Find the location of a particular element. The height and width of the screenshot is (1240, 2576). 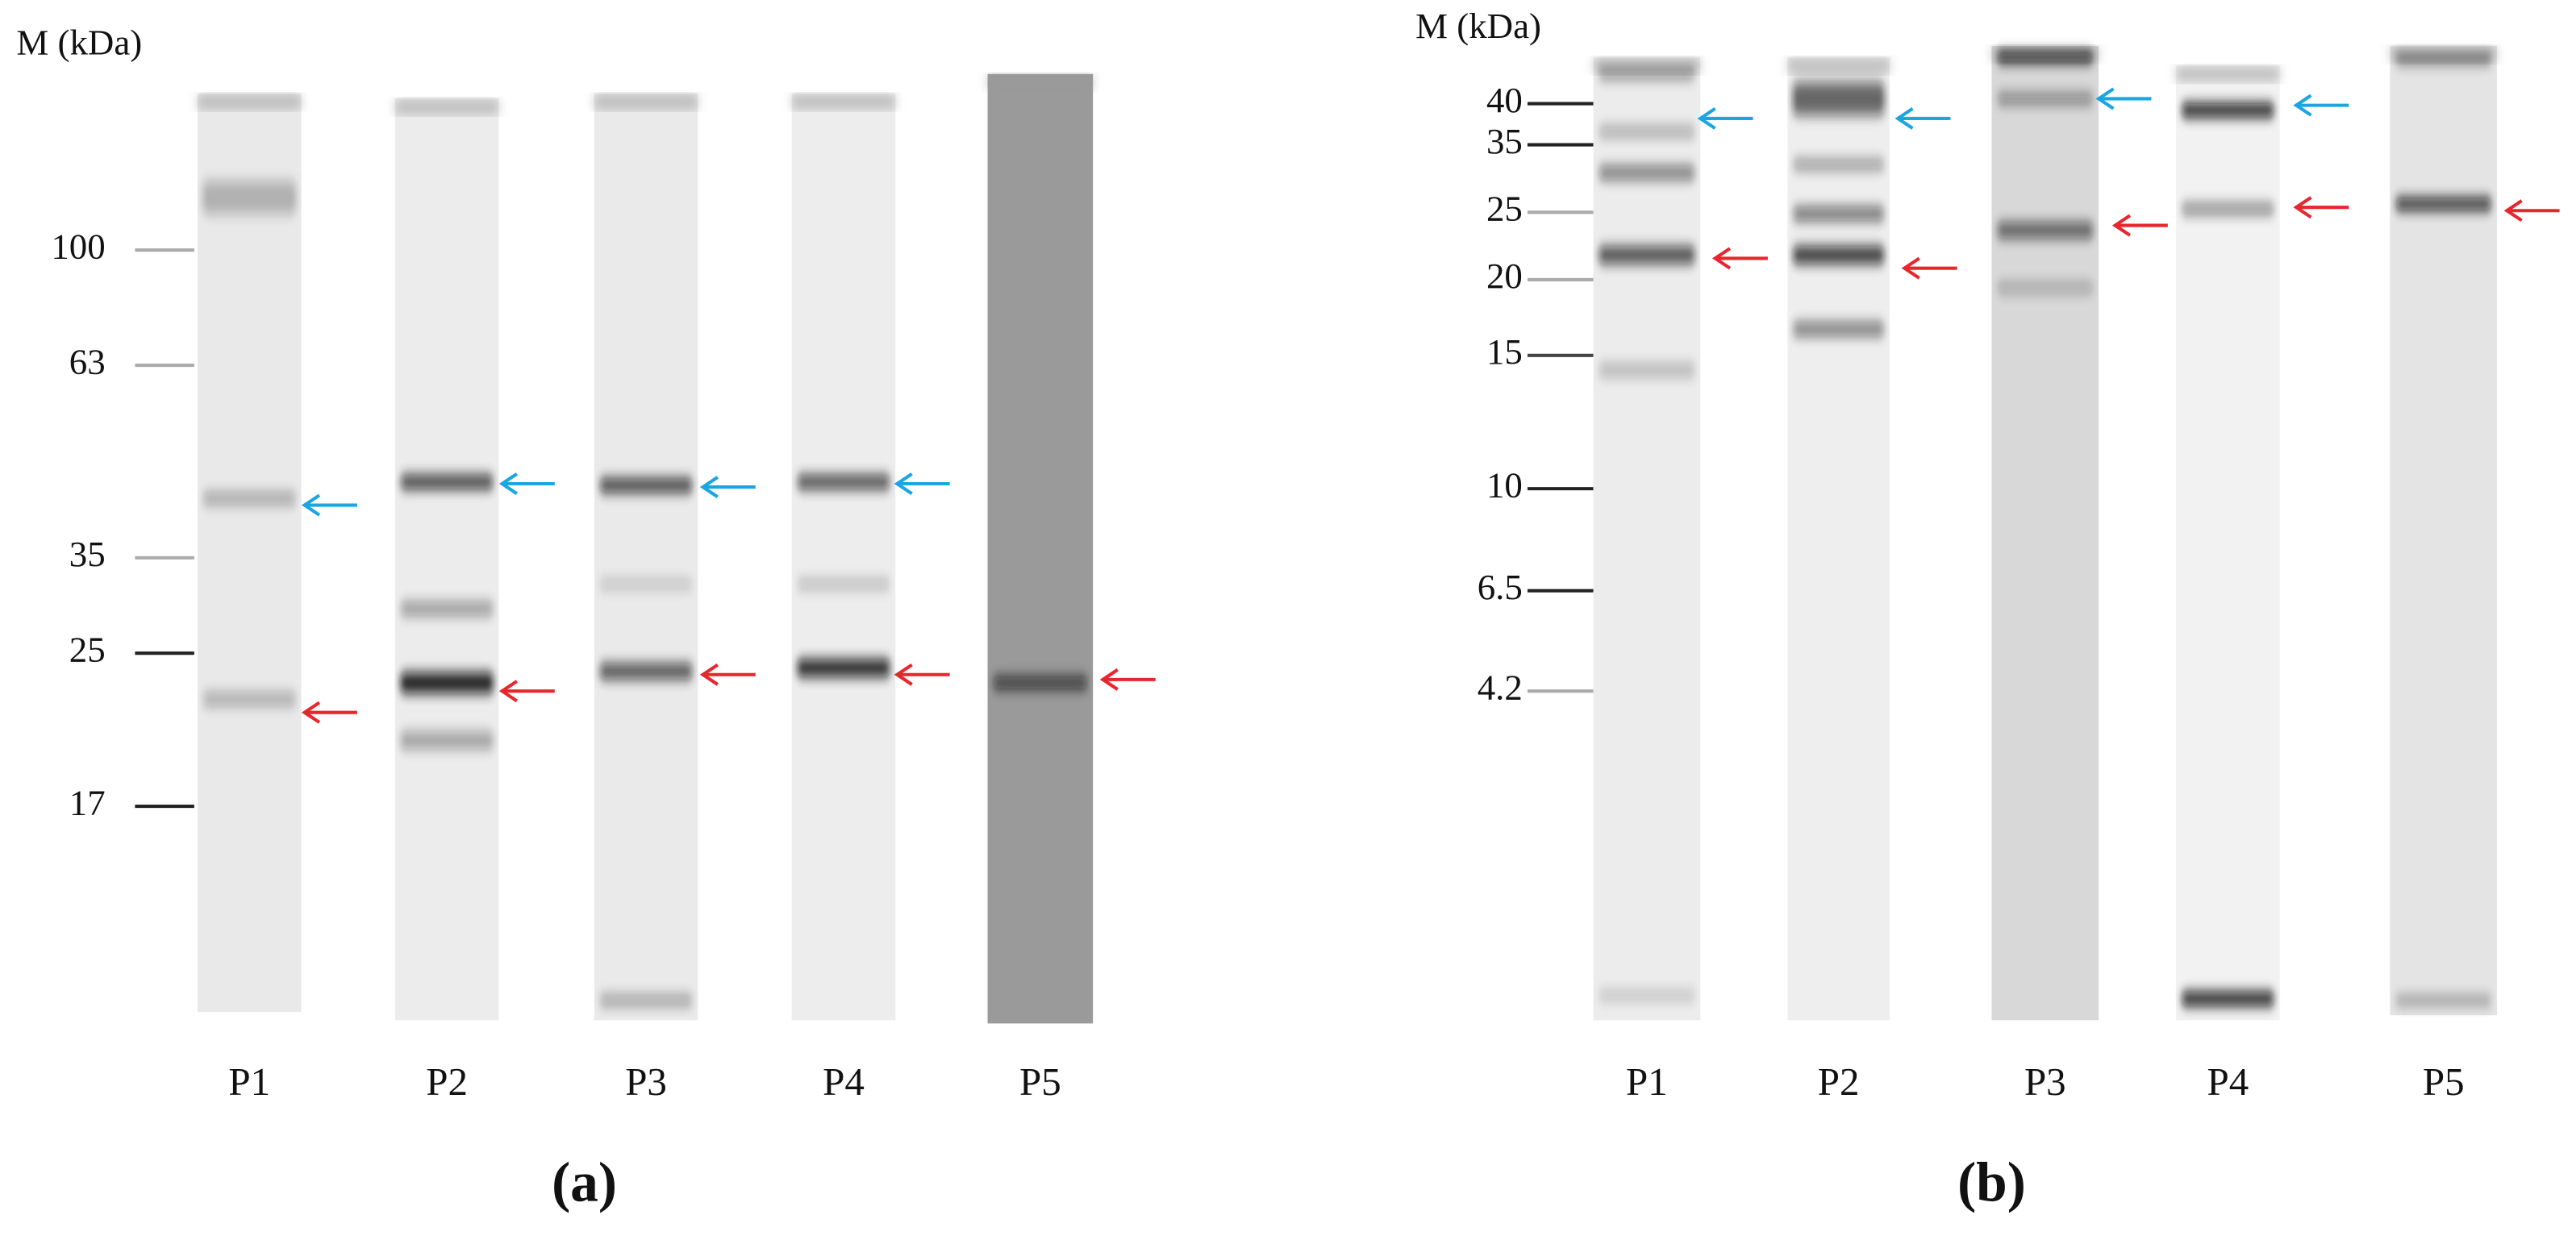

lane-label: P4 is located at coordinates (844, 1081).